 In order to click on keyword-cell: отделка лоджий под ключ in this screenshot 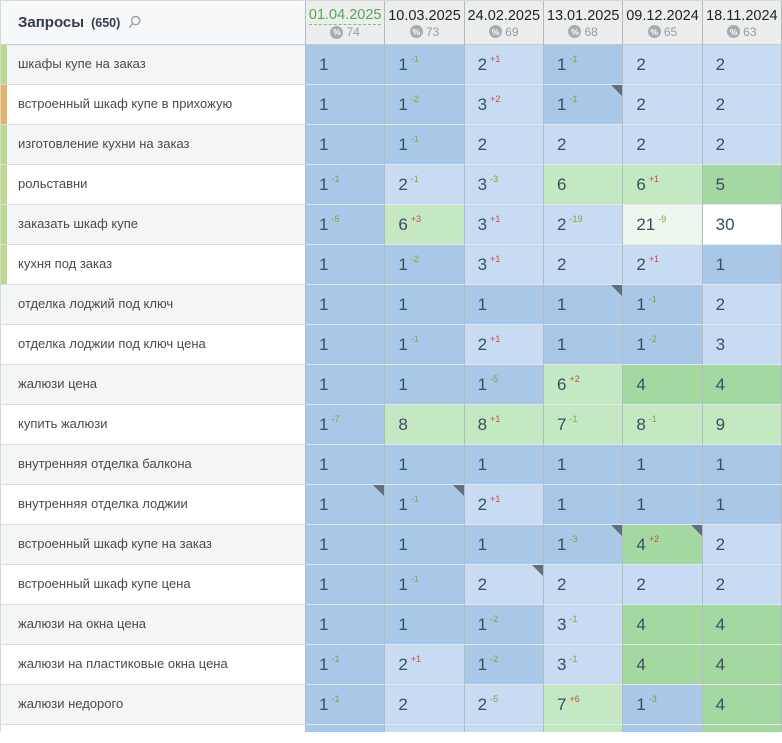, I will do `click(153, 305)`.